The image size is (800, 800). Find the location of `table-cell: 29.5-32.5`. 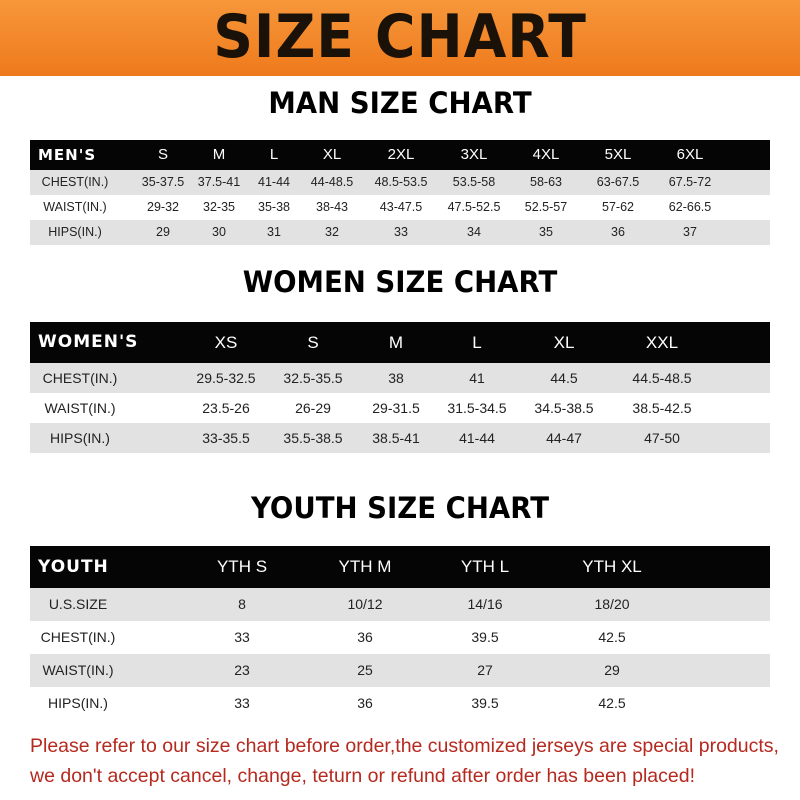

table-cell: 29.5-32.5 is located at coordinates (226, 378).